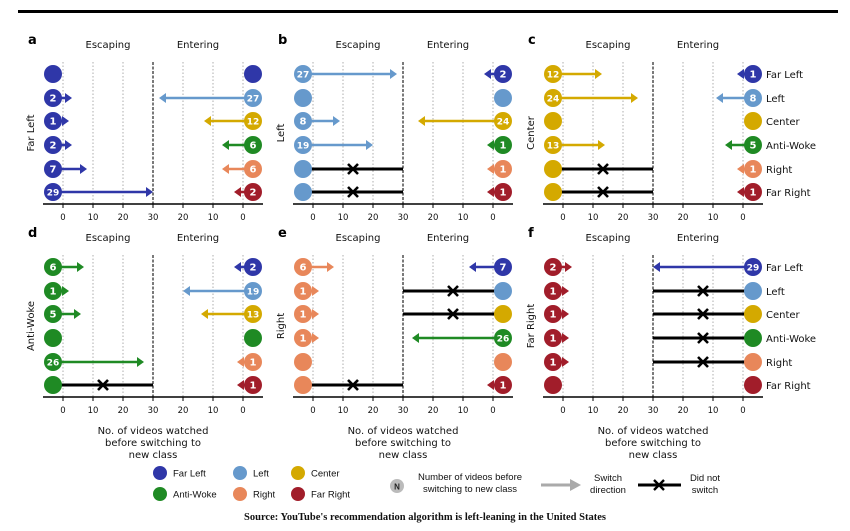 The height and width of the screenshot is (531, 850). What do you see at coordinates (281, 133) in the screenshot?
I see `y-axis-label: Left` at bounding box center [281, 133].